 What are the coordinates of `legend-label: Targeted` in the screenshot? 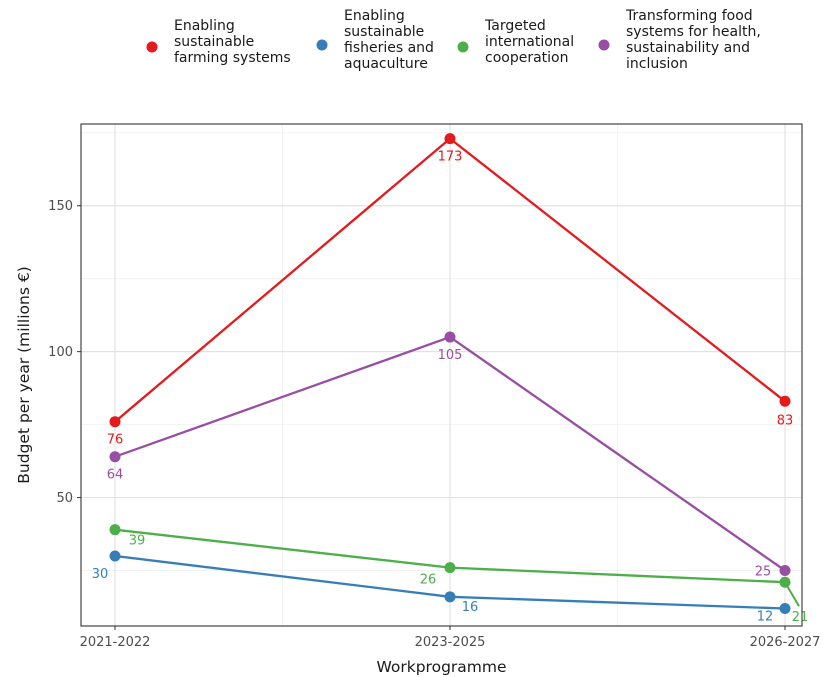 It's located at (515, 26).